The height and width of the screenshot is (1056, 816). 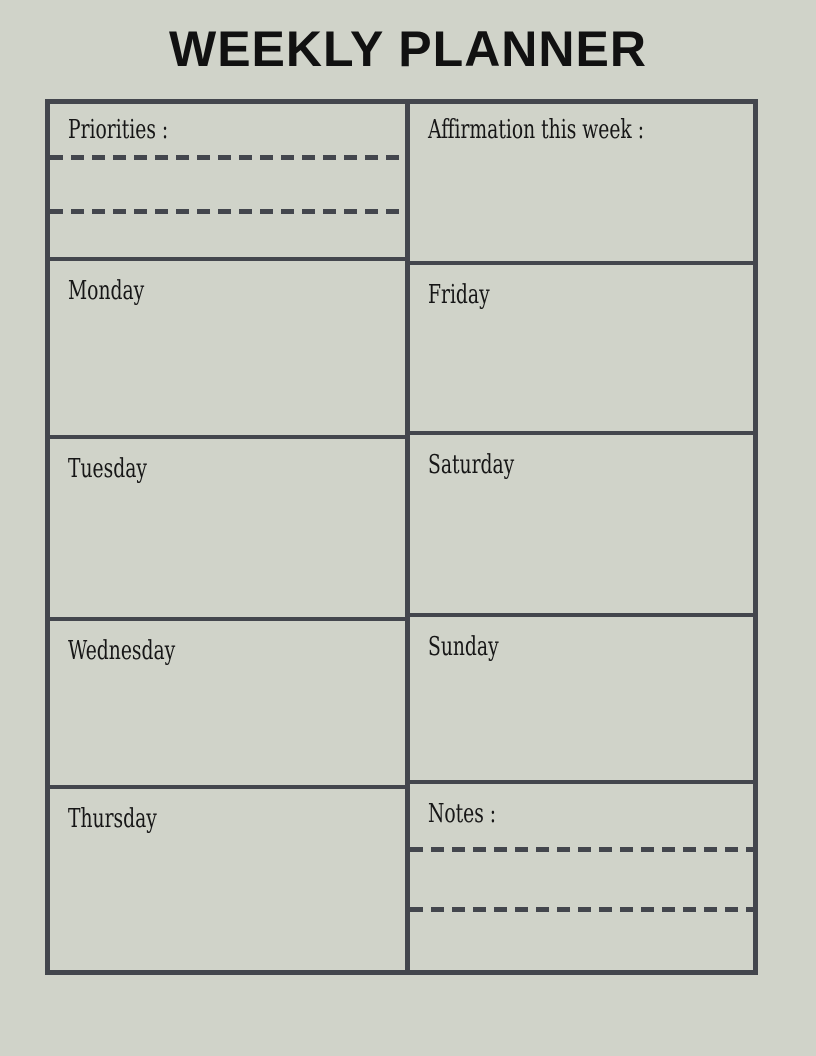 What do you see at coordinates (227, 705) in the screenshot?
I see `cell-wednesday: Wednesday` at bounding box center [227, 705].